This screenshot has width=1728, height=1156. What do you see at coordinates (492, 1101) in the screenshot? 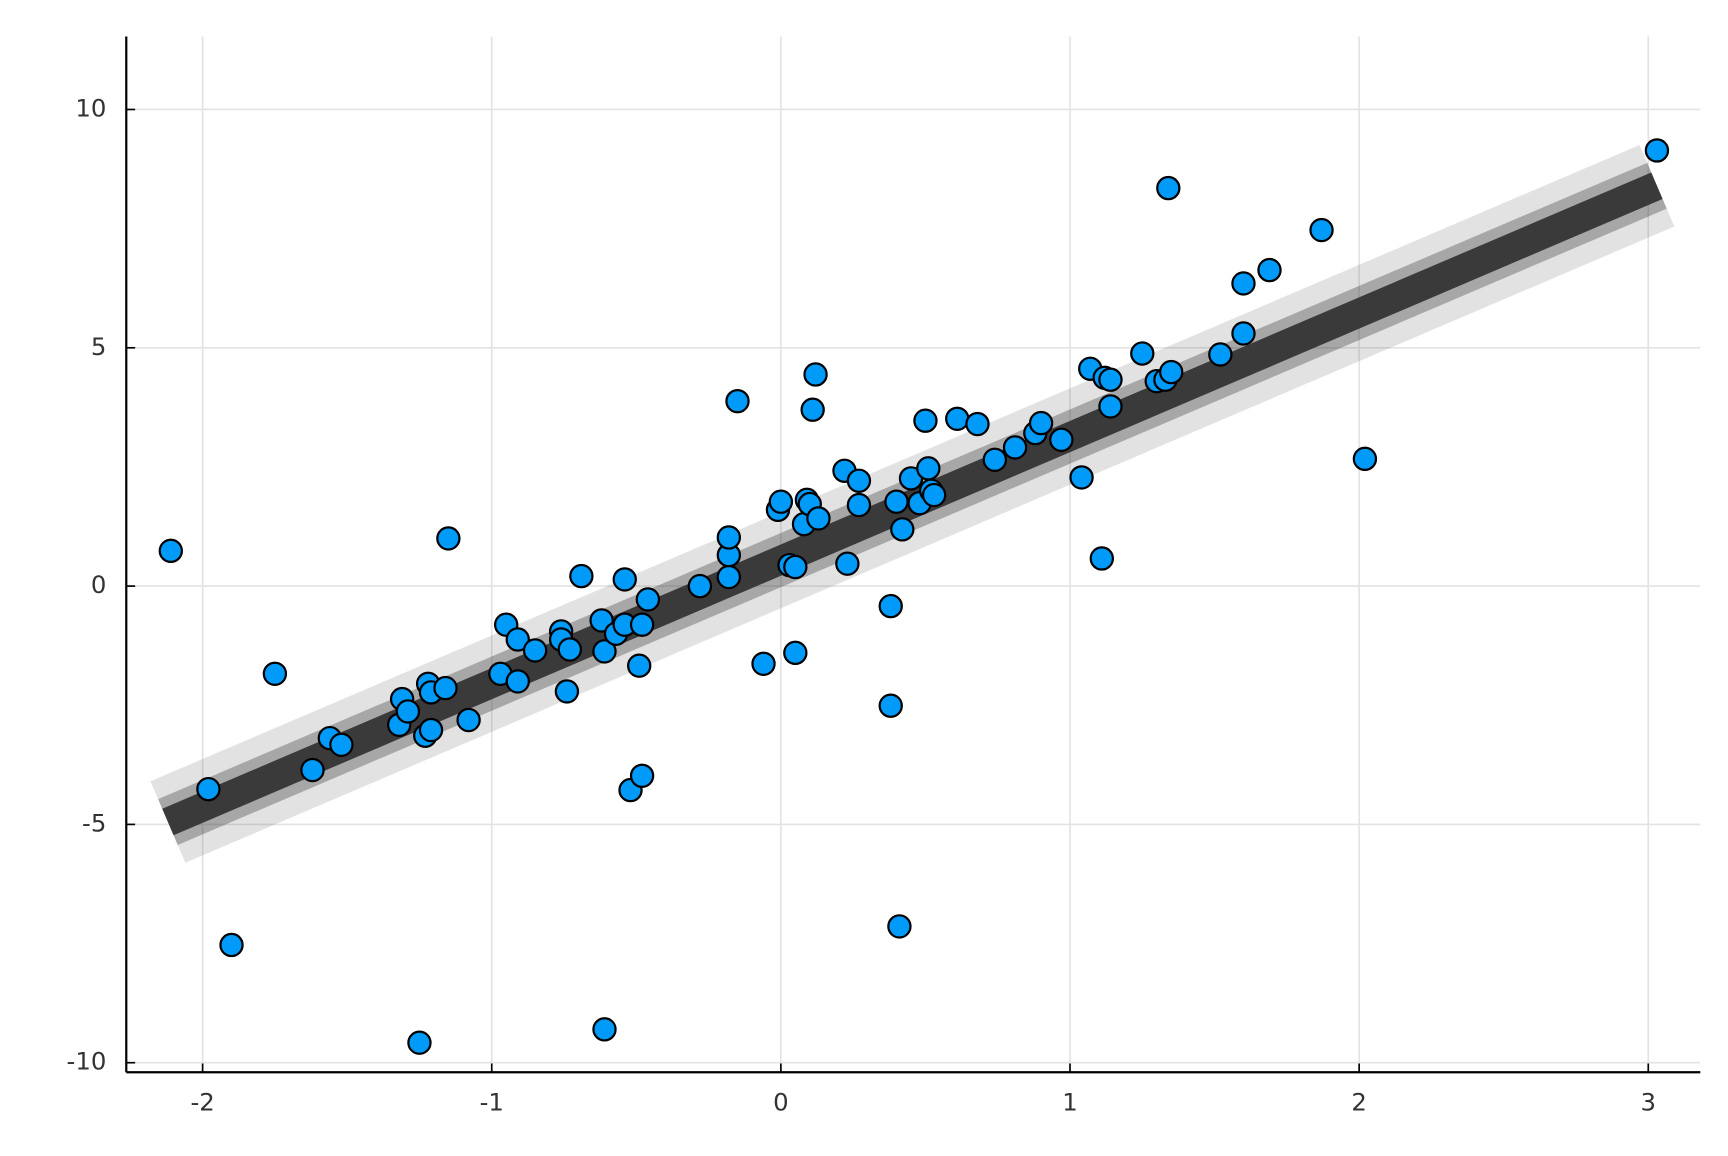
I see `x-tick-label: -1` at bounding box center [492, 1101].